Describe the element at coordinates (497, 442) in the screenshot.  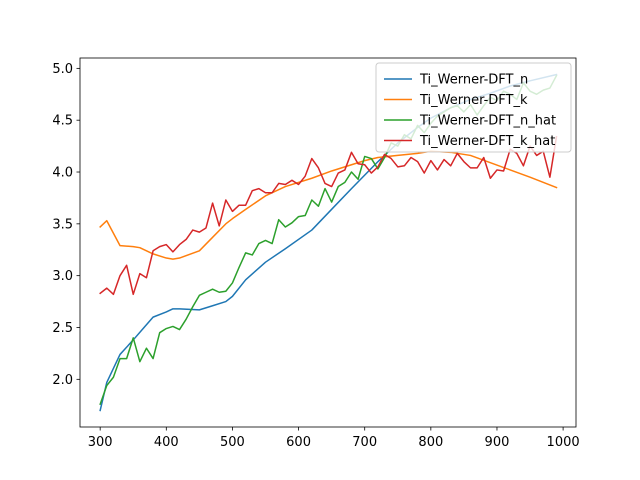
I see `x-tick-label: 900` at that location.